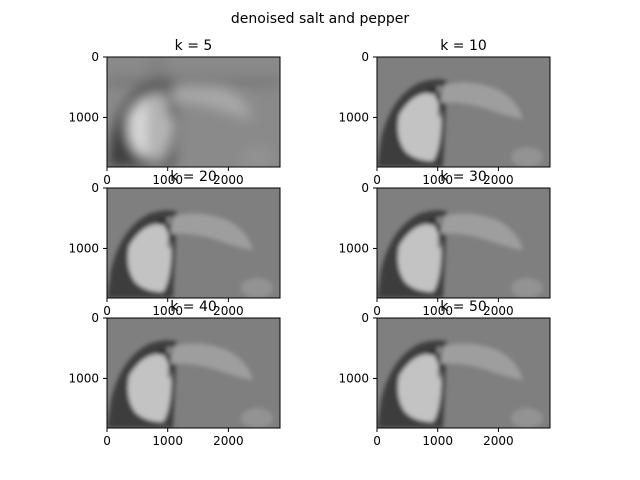  Describe the element at coordinates (193, 307) in the screenshot. I see `subplot-title: k = 40` at that location.